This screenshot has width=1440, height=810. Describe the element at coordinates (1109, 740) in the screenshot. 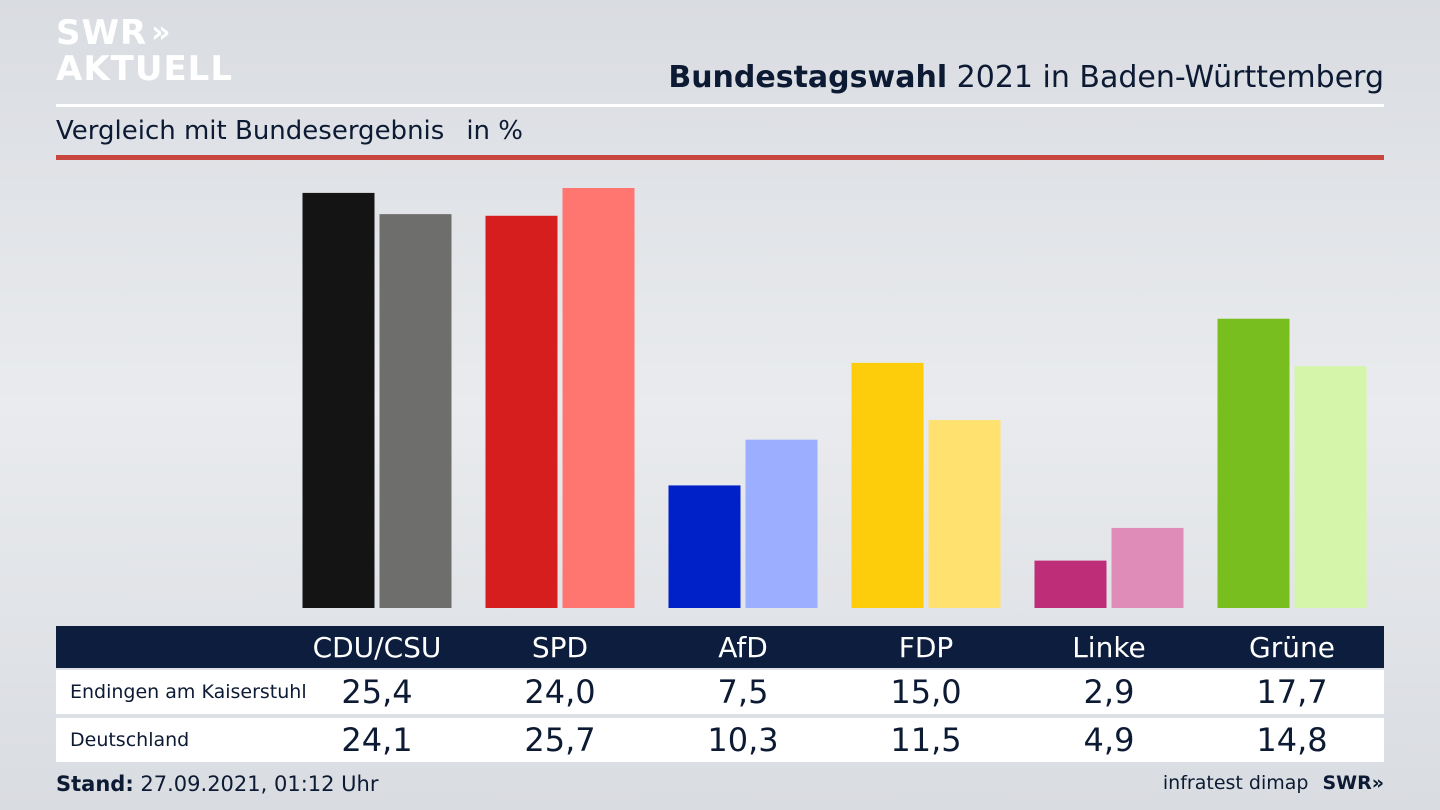

I see `value-cell: 4,9` at that location.